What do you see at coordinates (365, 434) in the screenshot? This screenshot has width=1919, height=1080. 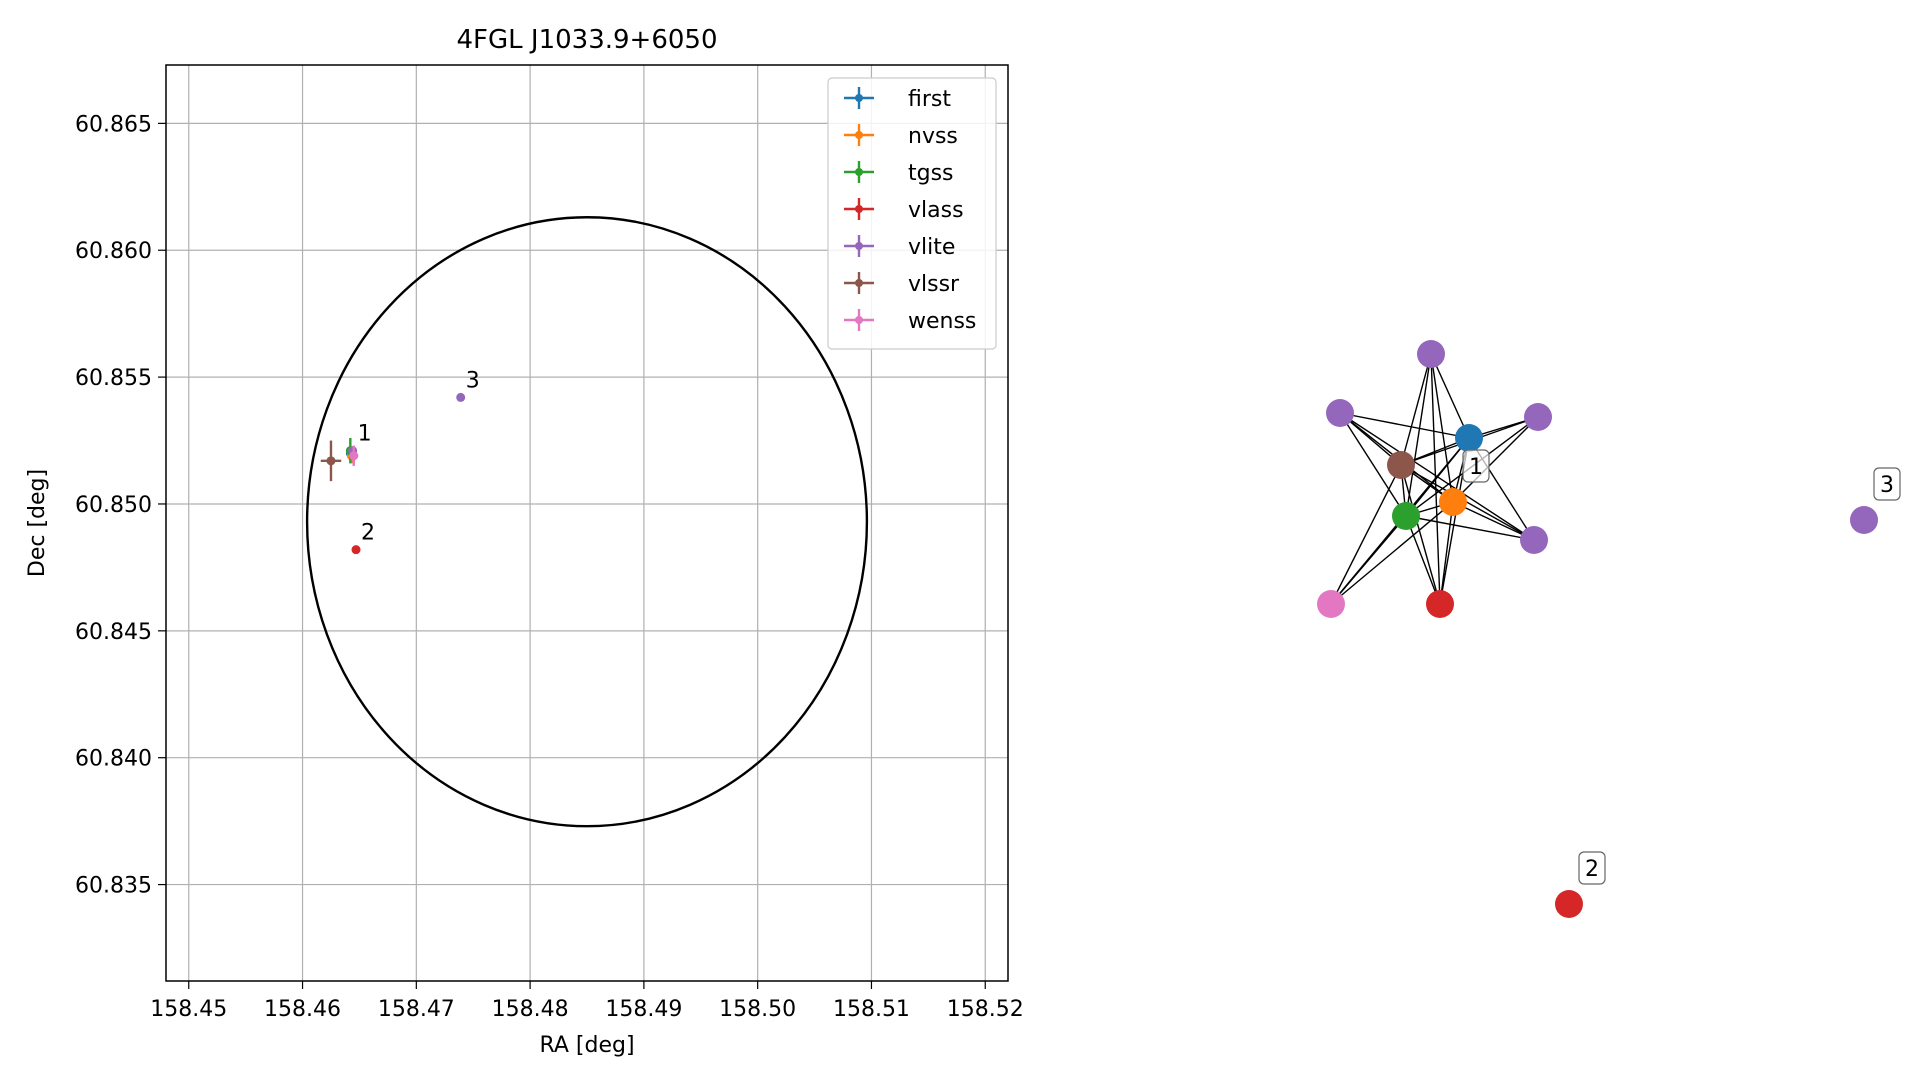 I see `annotation-1: 1` at bounding box center [365, 434].